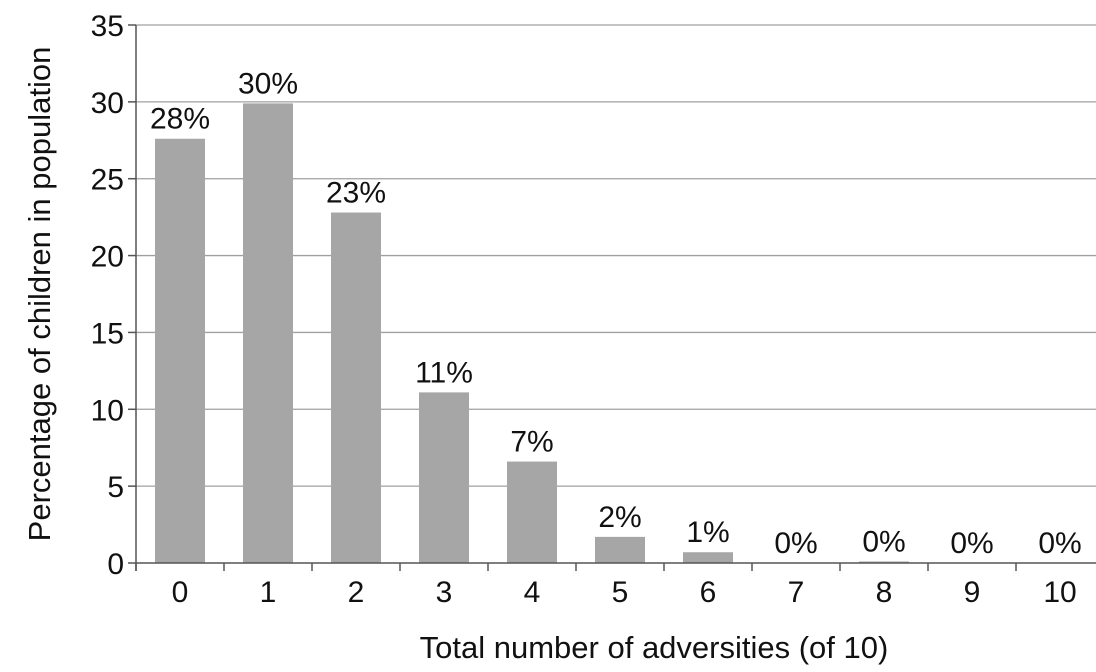  Describe the element at coordinates (444, 592) in the screenshot. I see `x-tick-label: 3` at that location.